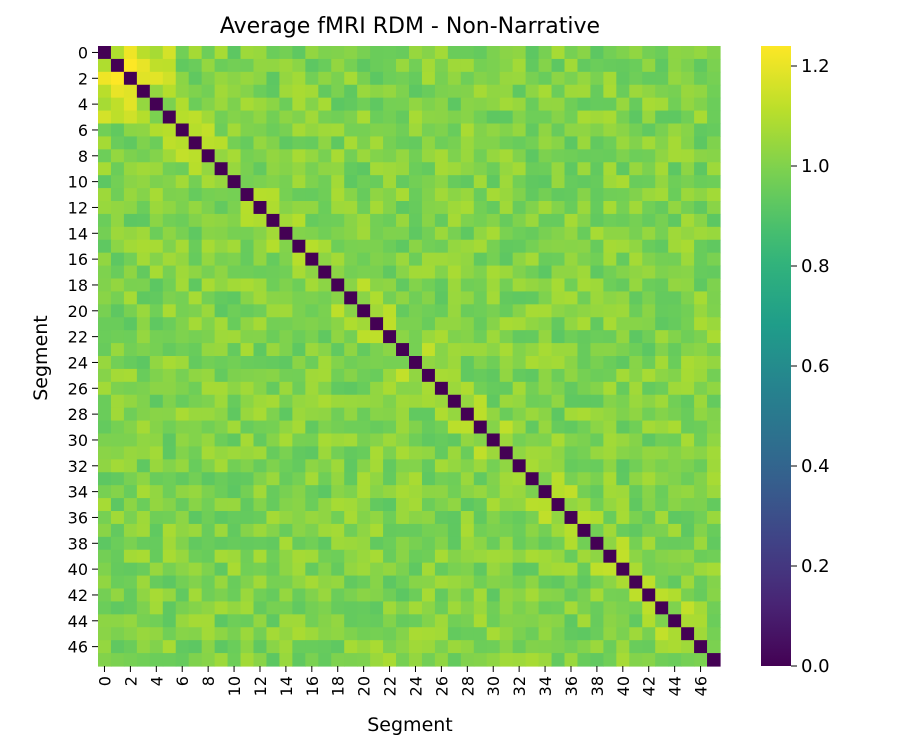  I want to click on colorbar, so click(776, 356).